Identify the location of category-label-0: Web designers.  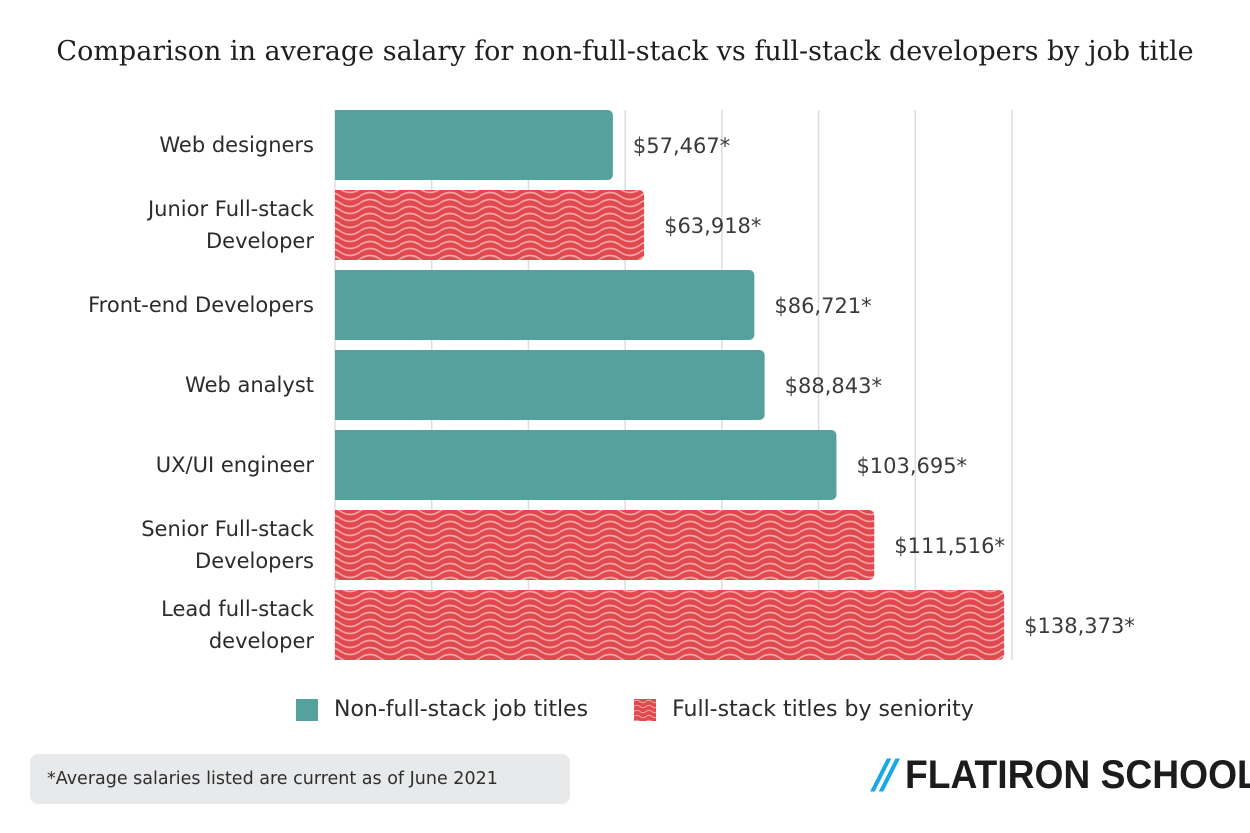
(236, 145).